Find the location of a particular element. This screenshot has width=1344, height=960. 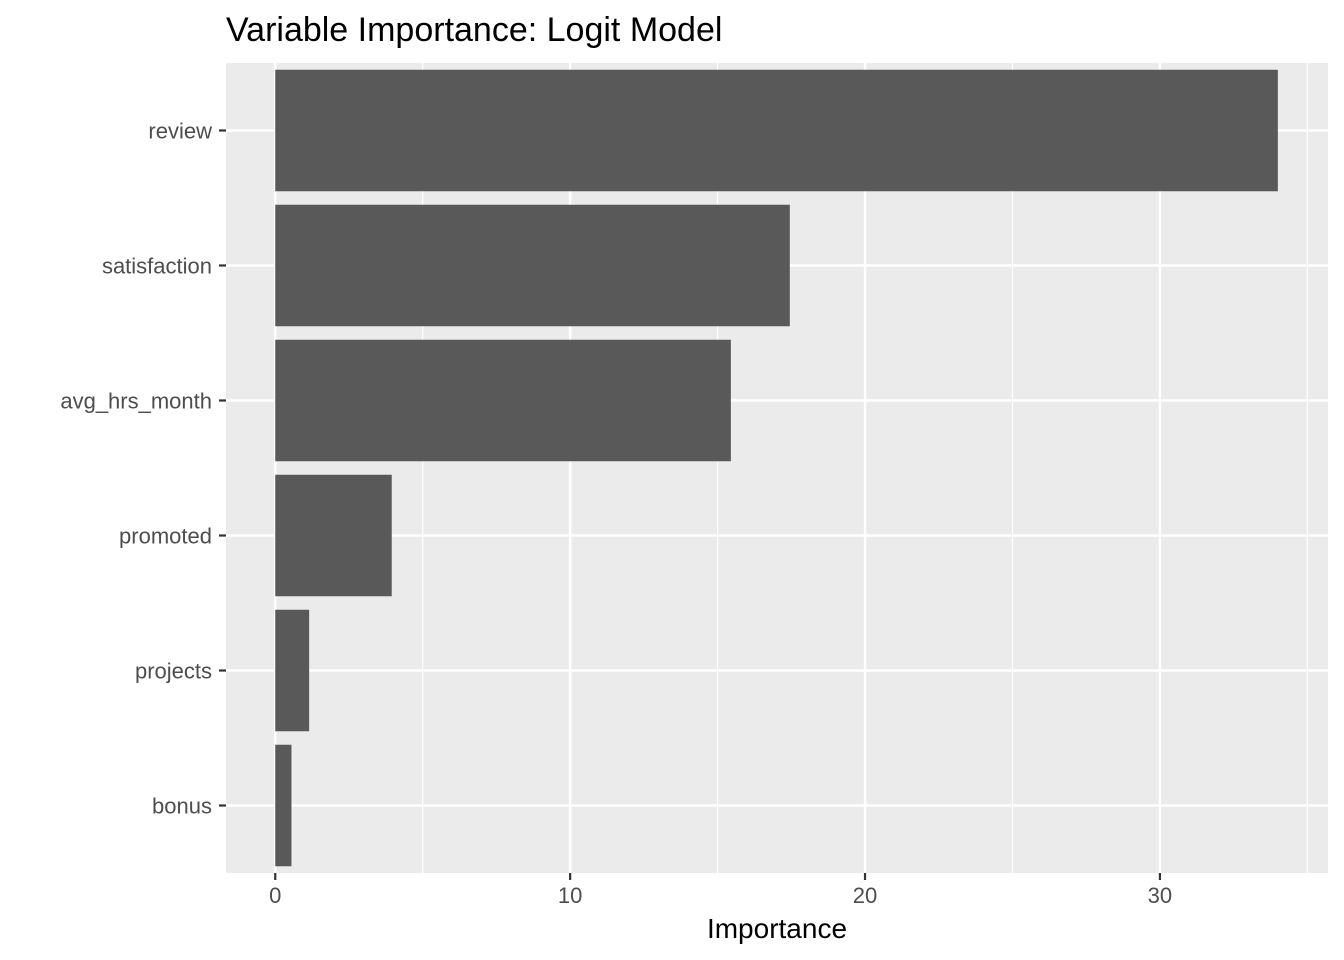

x-axis-title: Importance is located at coordinates (777, 928).